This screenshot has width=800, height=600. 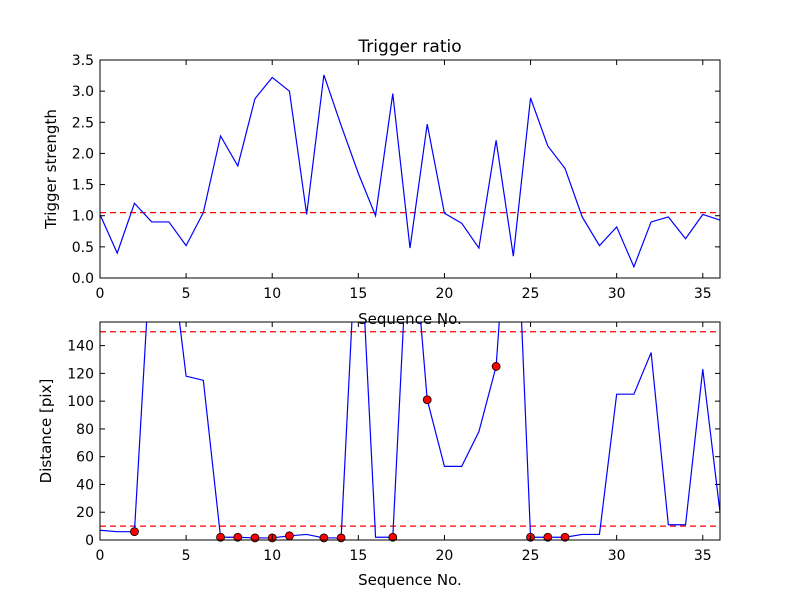 What do you see at coordinates (83, 248) in the screenshot?
I see `top-y-tick-label: 0.5` at bounding box center [83, 248].